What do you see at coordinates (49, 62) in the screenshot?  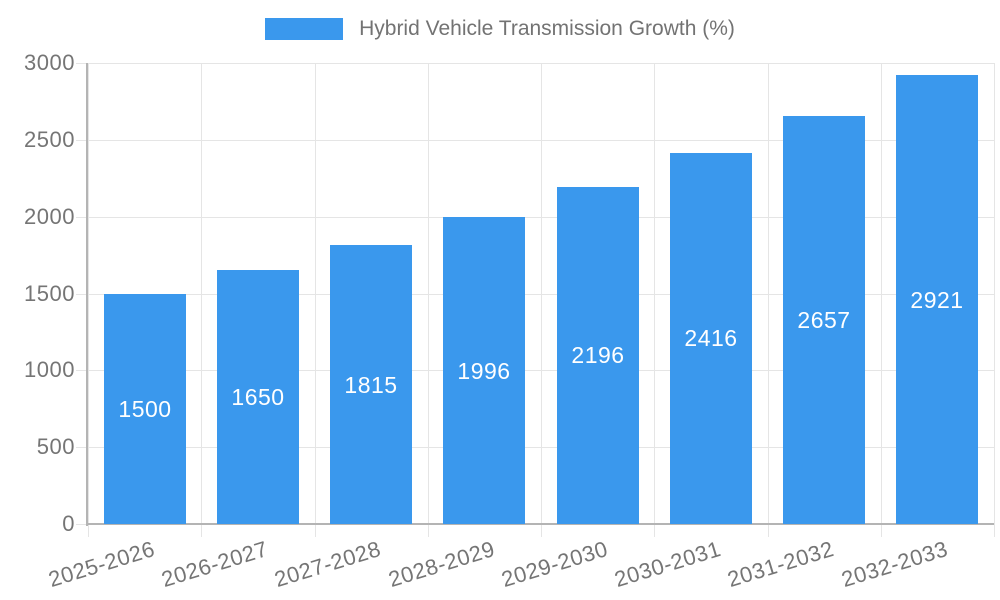 I see `y-axis-tick-label: 3000` at bounding box center [49, 62].